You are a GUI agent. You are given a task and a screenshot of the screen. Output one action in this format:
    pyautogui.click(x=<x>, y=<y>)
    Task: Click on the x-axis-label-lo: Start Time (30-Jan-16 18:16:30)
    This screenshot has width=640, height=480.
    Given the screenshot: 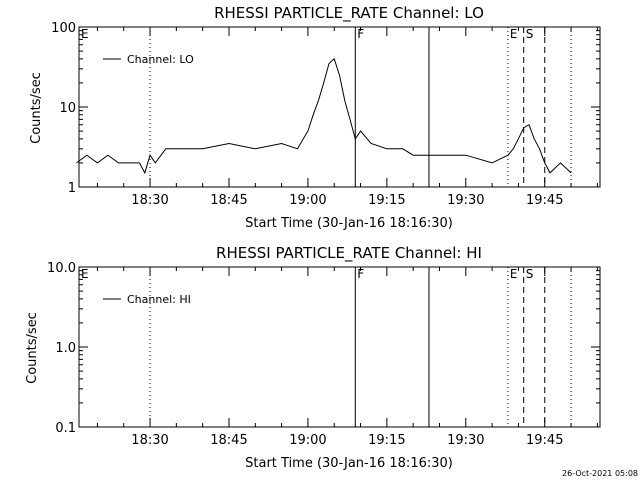 What is the action you would take?
    pyautogui.click(x=349, y=223)
    